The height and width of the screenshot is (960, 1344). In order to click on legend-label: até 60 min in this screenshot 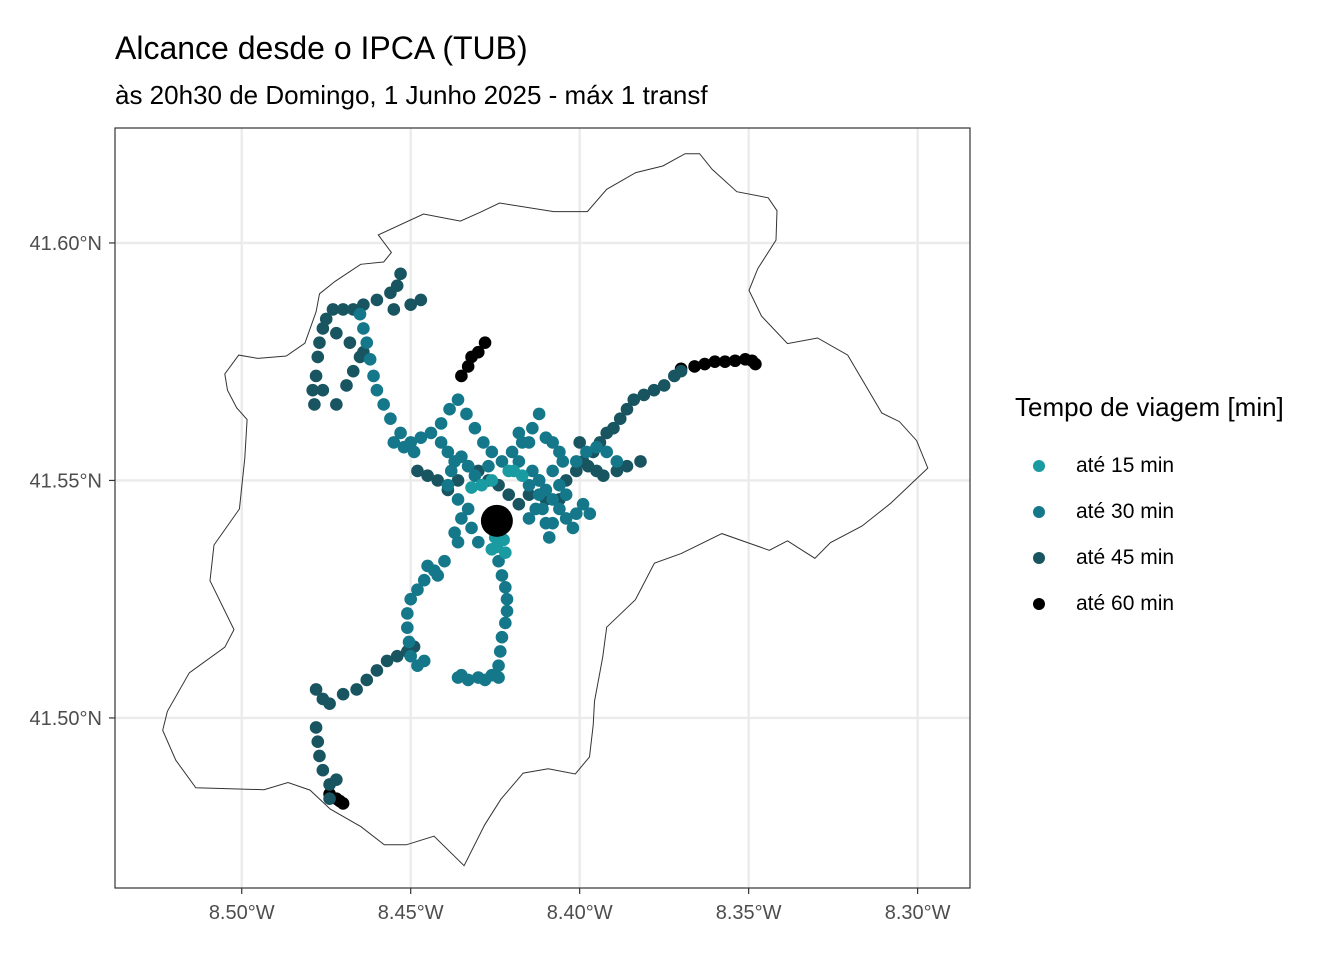, I will do `click(1125, 603)`.